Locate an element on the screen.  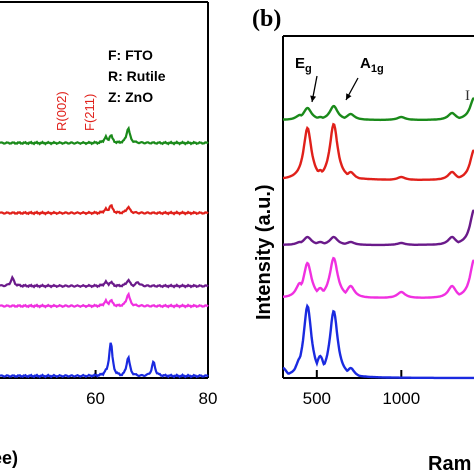
panel-a-x-axis-label: ee) is located at coordinates (9, 458).